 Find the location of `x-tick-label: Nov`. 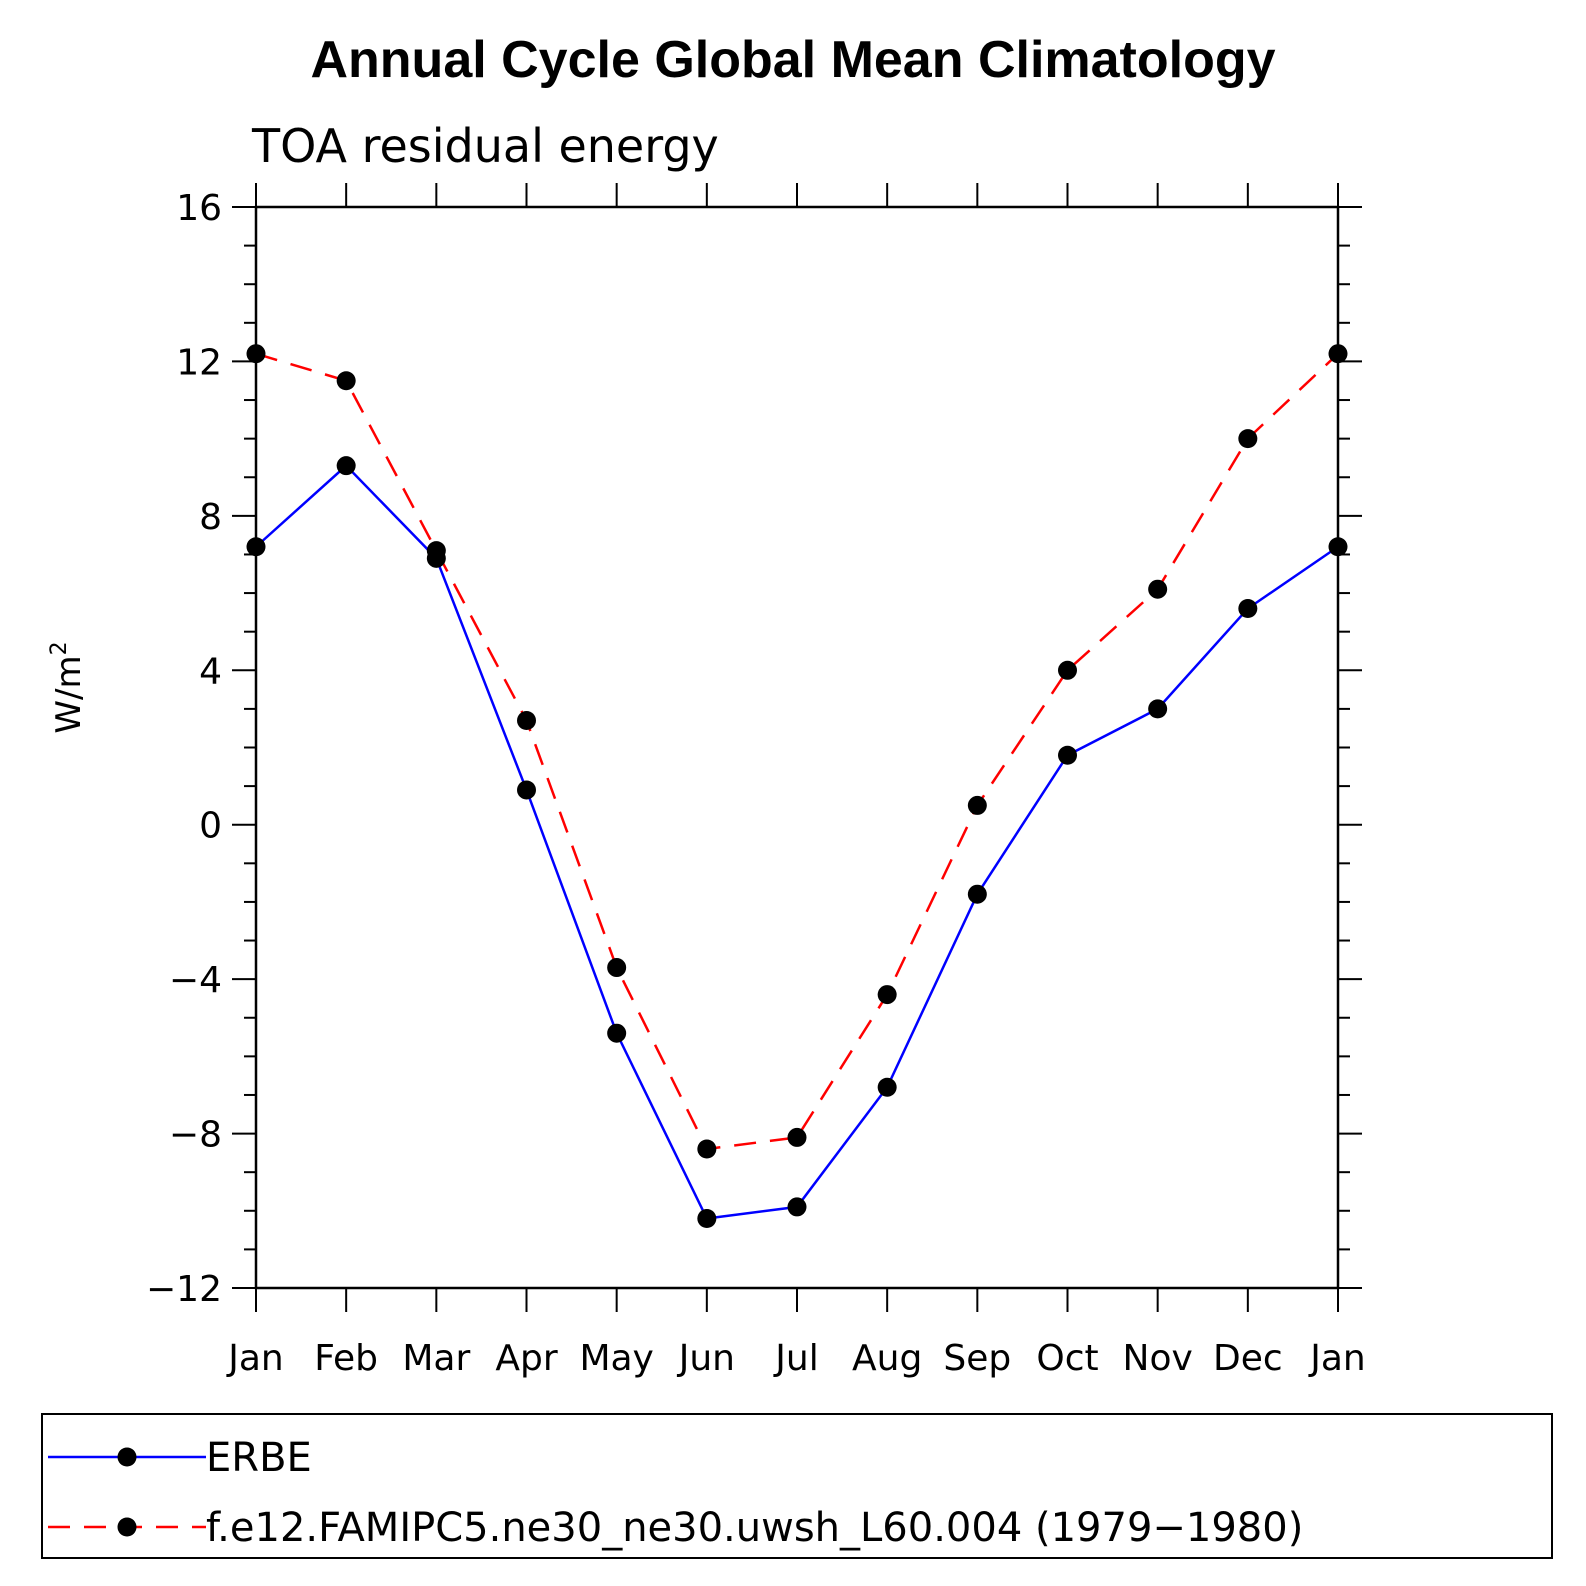

x-tick-label: Nov is located at coordinates (1158, 1358).